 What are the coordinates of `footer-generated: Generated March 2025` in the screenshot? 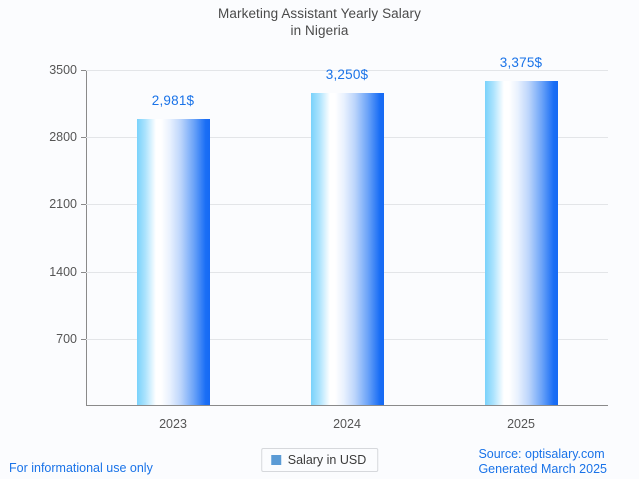 It's located at (542, 469).